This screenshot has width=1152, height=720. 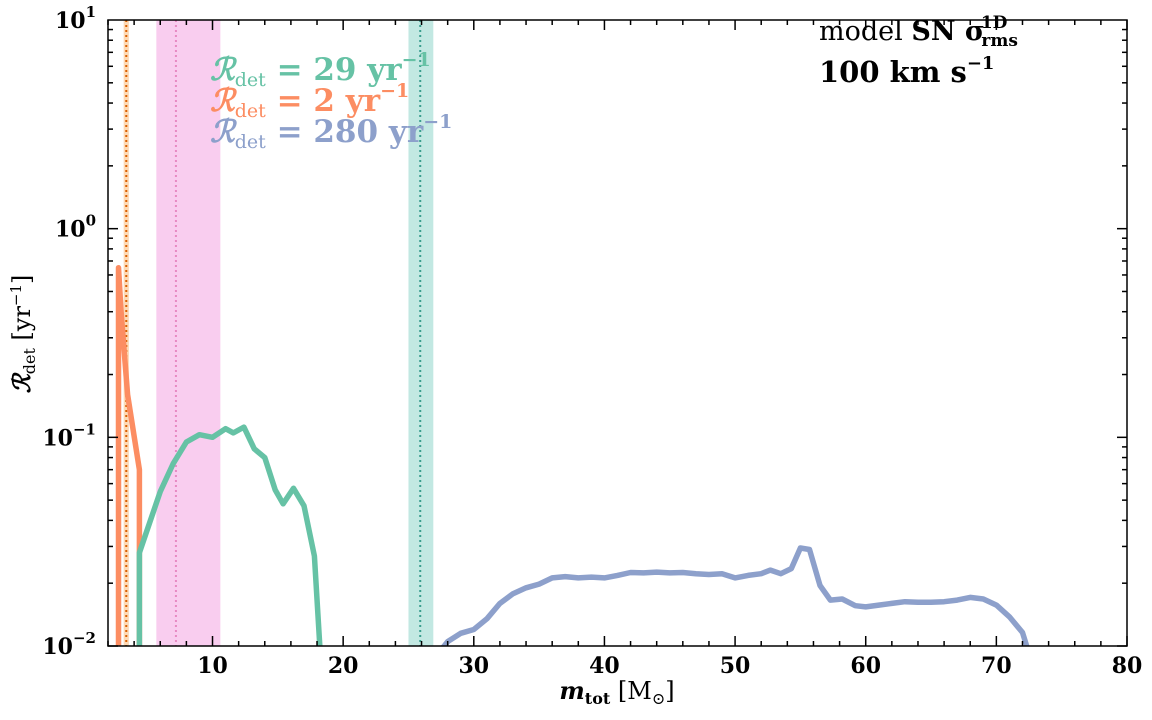 What do you see at coordinates (735, 666) in the screenshot?
I see `x-tick-label: 50` at bounding box center [735, 666].